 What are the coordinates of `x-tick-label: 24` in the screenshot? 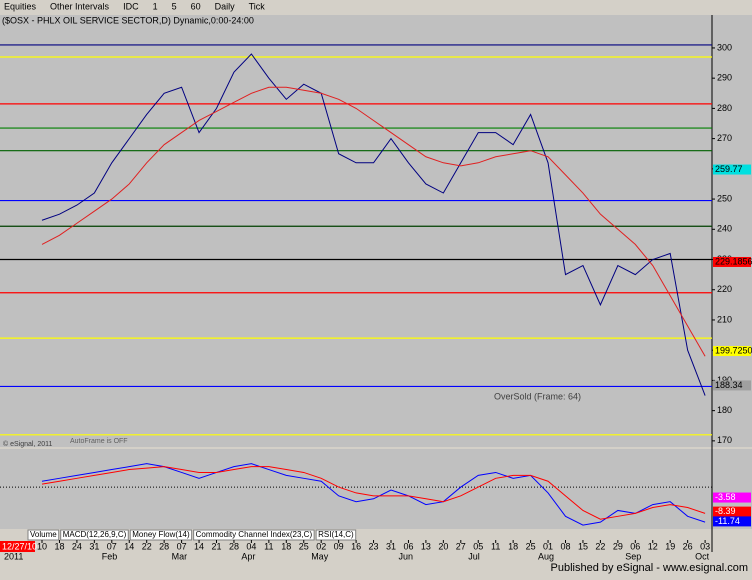 It's located at (77, 546).